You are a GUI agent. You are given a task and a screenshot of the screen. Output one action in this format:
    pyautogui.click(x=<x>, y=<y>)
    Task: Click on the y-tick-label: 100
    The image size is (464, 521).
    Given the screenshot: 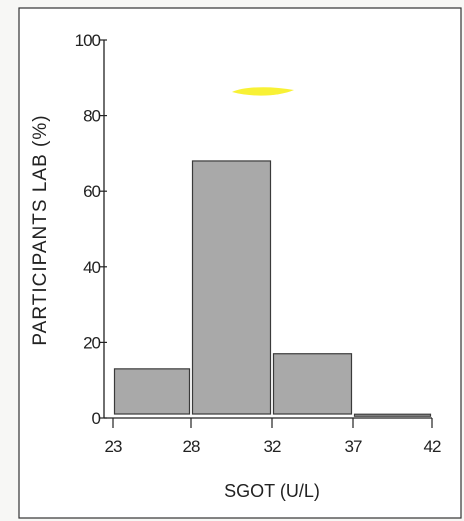 What is the action you would take?
    pyautogui.click(x=88, y=40)
    